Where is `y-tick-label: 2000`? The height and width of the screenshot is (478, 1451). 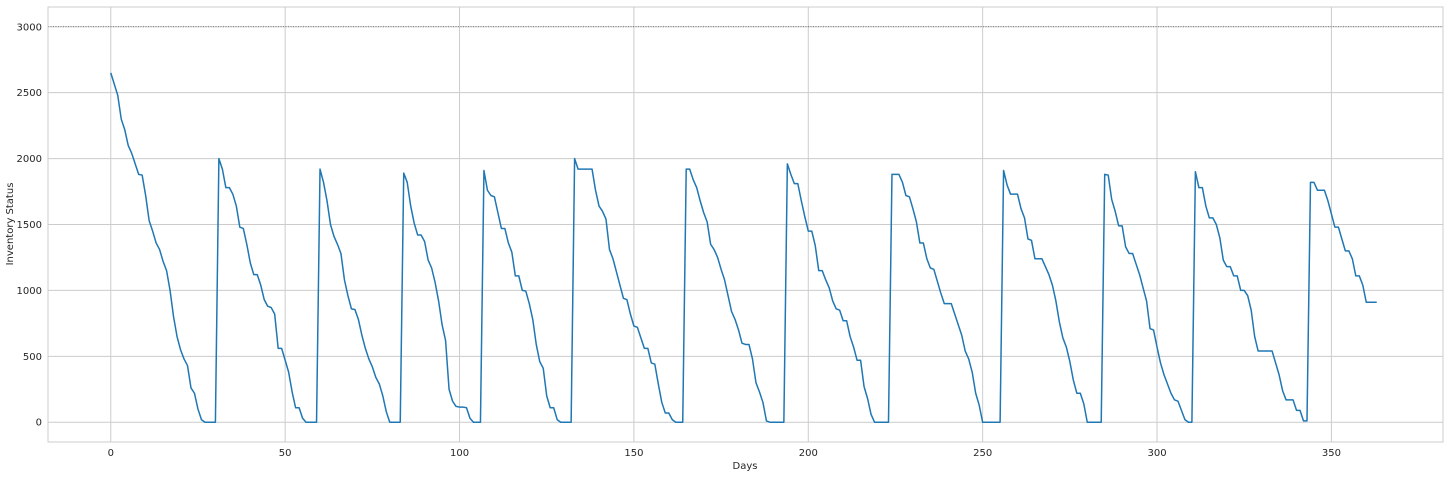
y-tick-label: 2000 is located at coordinates (29, 159).